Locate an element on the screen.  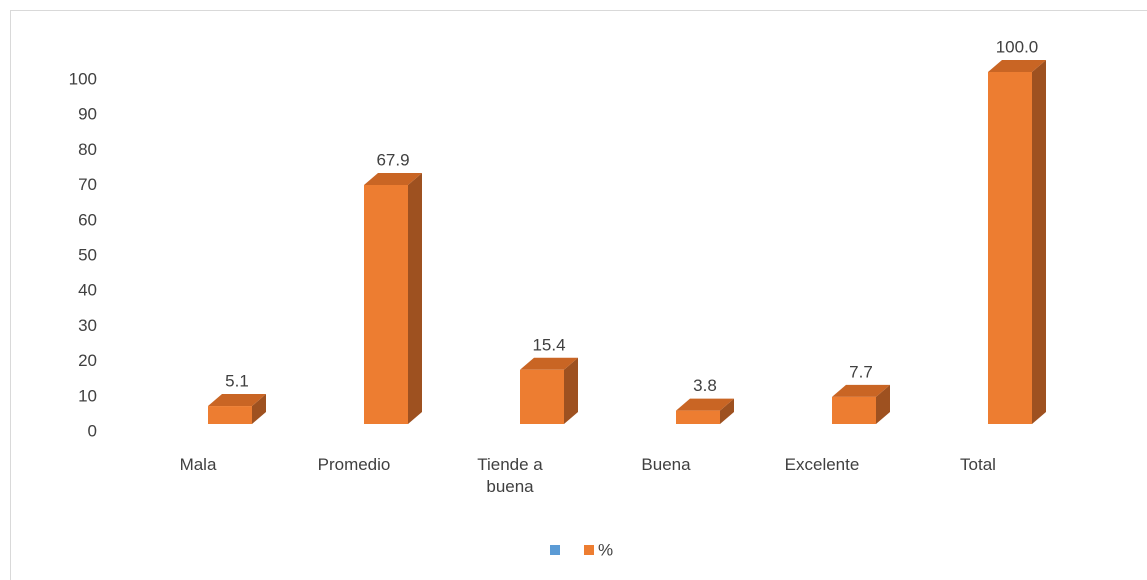
y-tick-label: 40 is located at coordinates (87, 290).